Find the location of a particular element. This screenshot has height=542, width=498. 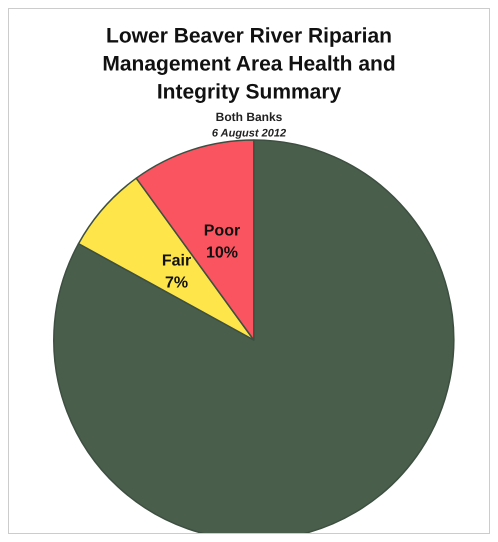

data-label: 7% is located at coordinates (176, 283).